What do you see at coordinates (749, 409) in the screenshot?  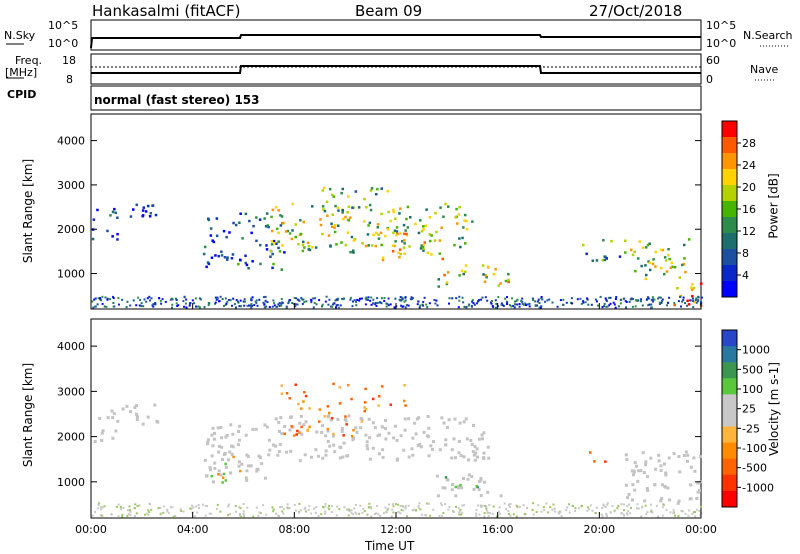 I see `colorbar-tick-label: 25` at bounding box center [749, 409].